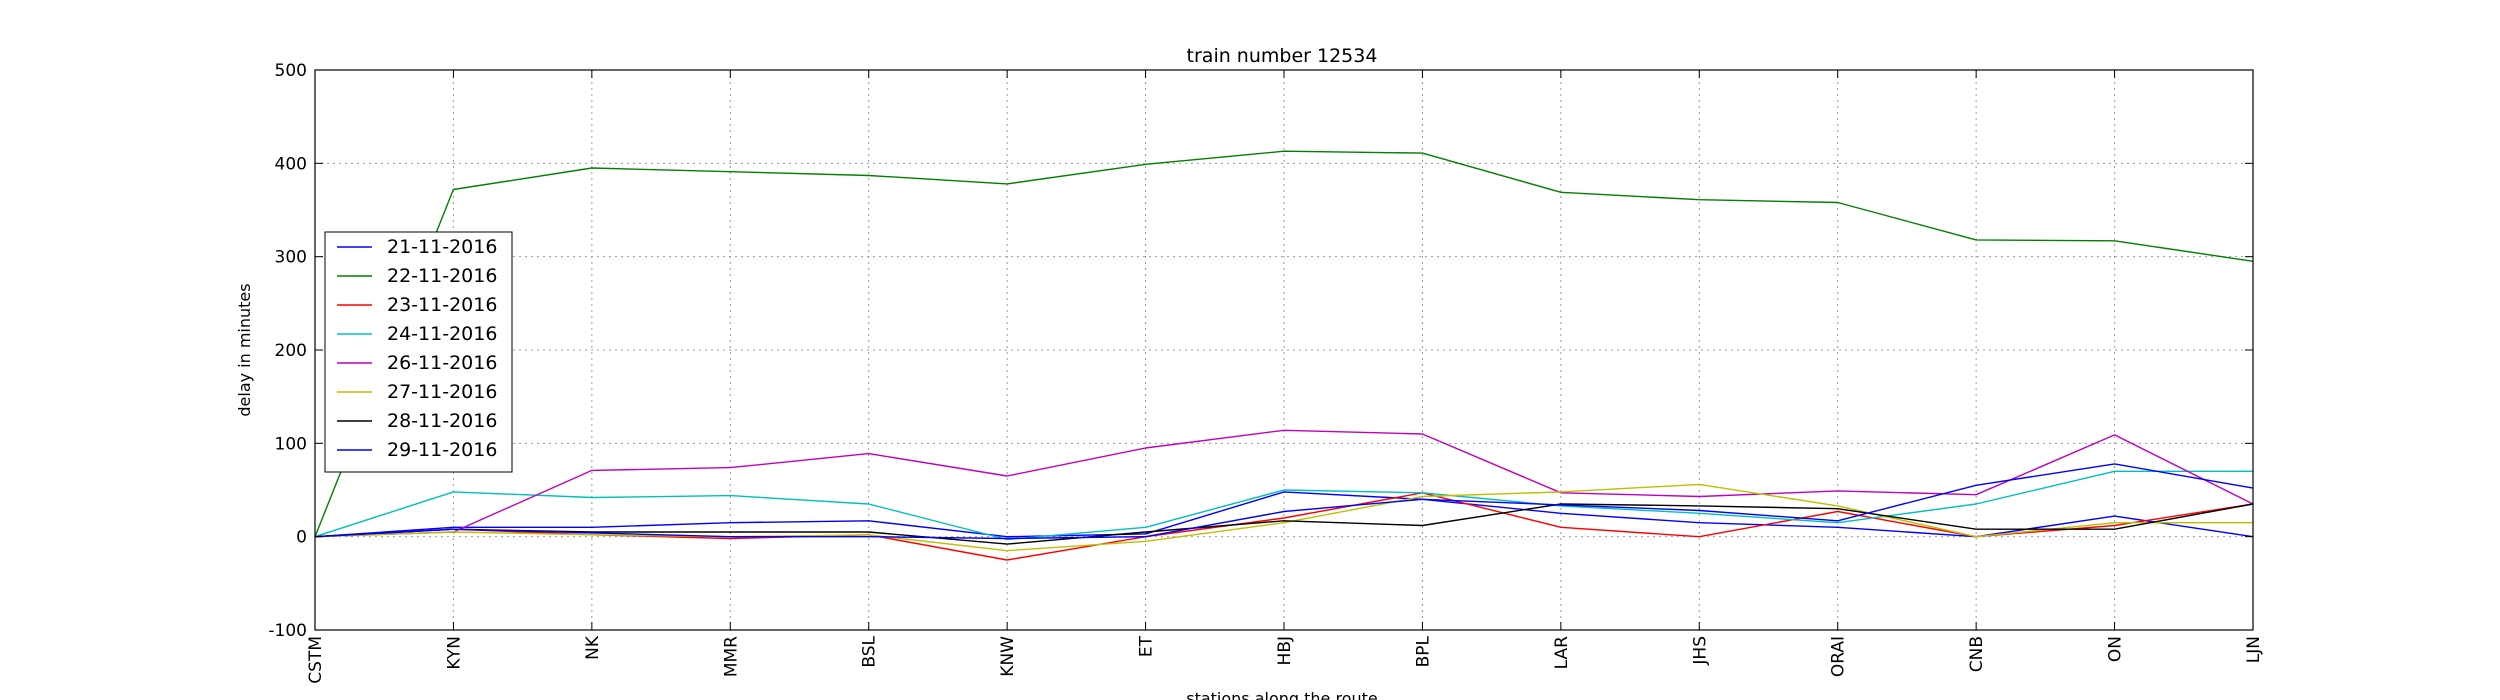 The image size is (2500, 700). I want to click on x-tick-label: LJN, so click(2254, 649).